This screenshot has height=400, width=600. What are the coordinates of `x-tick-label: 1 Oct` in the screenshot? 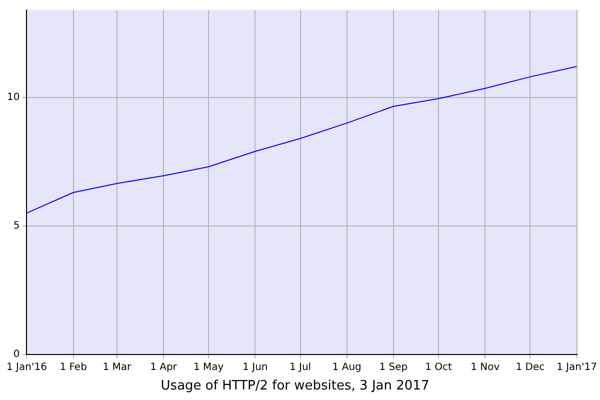 It's located at (438, 367).